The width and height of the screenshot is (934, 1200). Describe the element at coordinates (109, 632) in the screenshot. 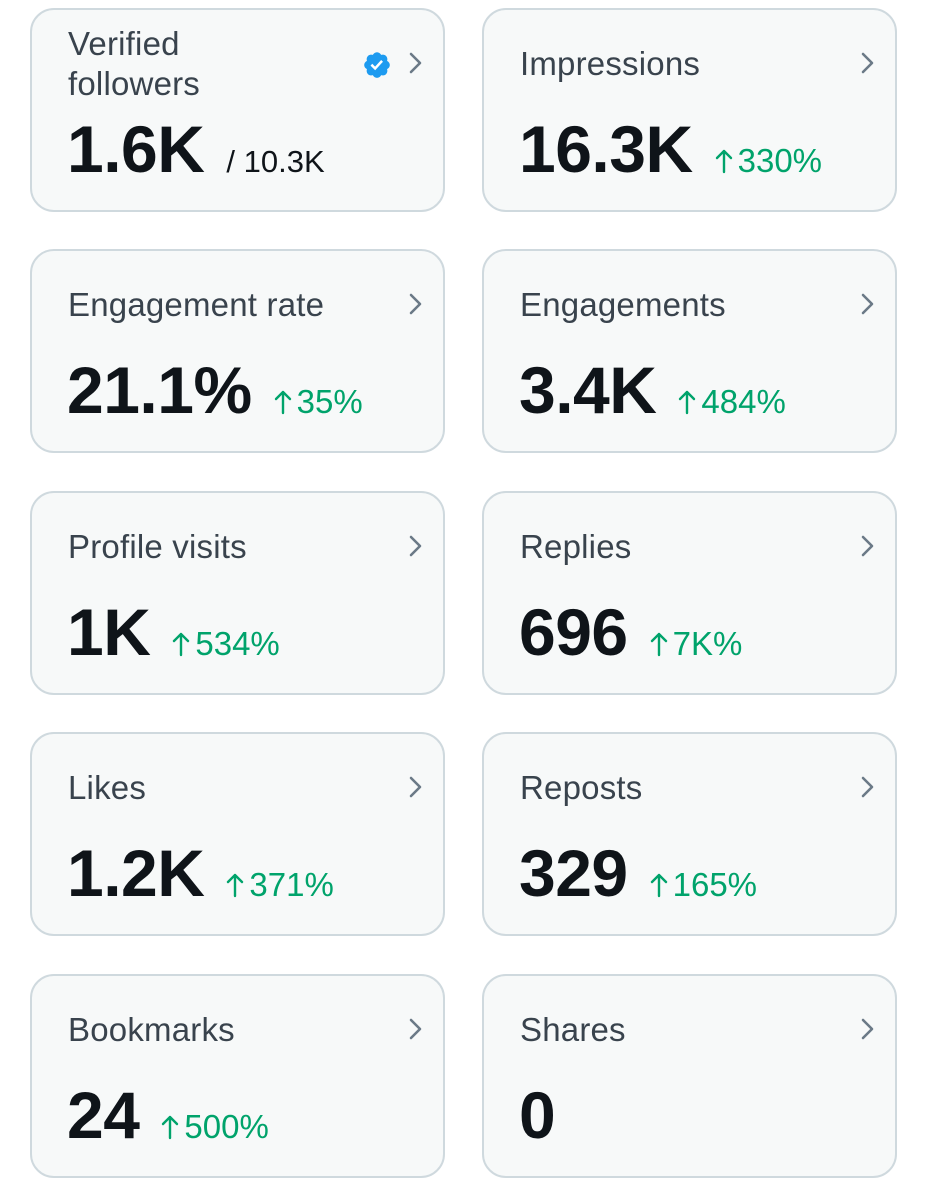

I see `metric-value: 1K` at that location.